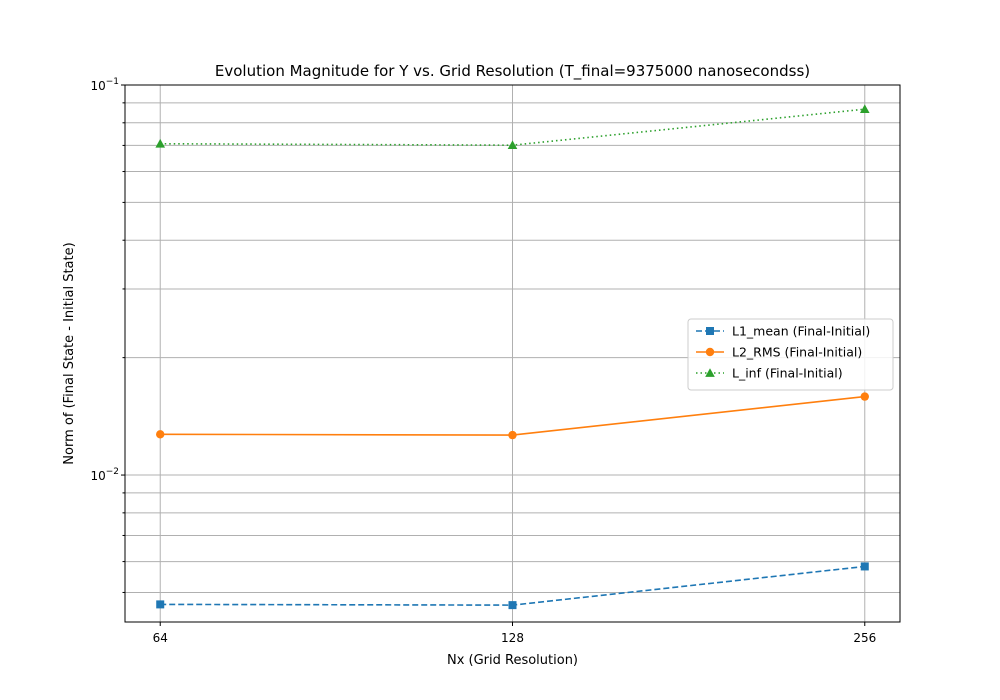  What do you see at coordinates (160, 638) in the screenshot?
I see `x-tick-label: 64` at bounding box center [160, 638].